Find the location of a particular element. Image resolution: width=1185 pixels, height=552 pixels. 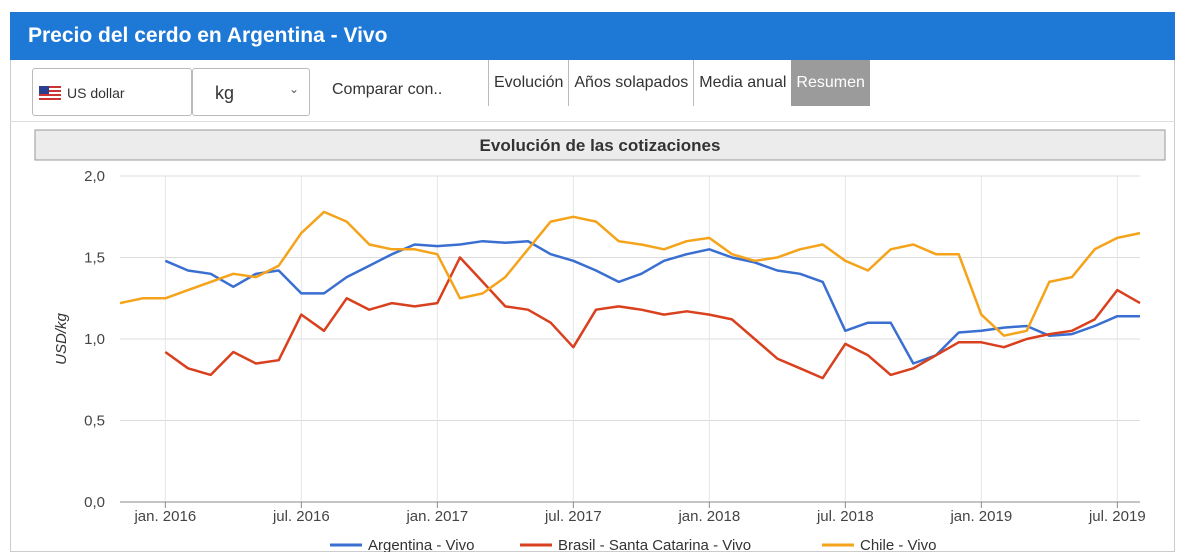

y-tick-label: 0,5 is located at coordinates (94, 421).